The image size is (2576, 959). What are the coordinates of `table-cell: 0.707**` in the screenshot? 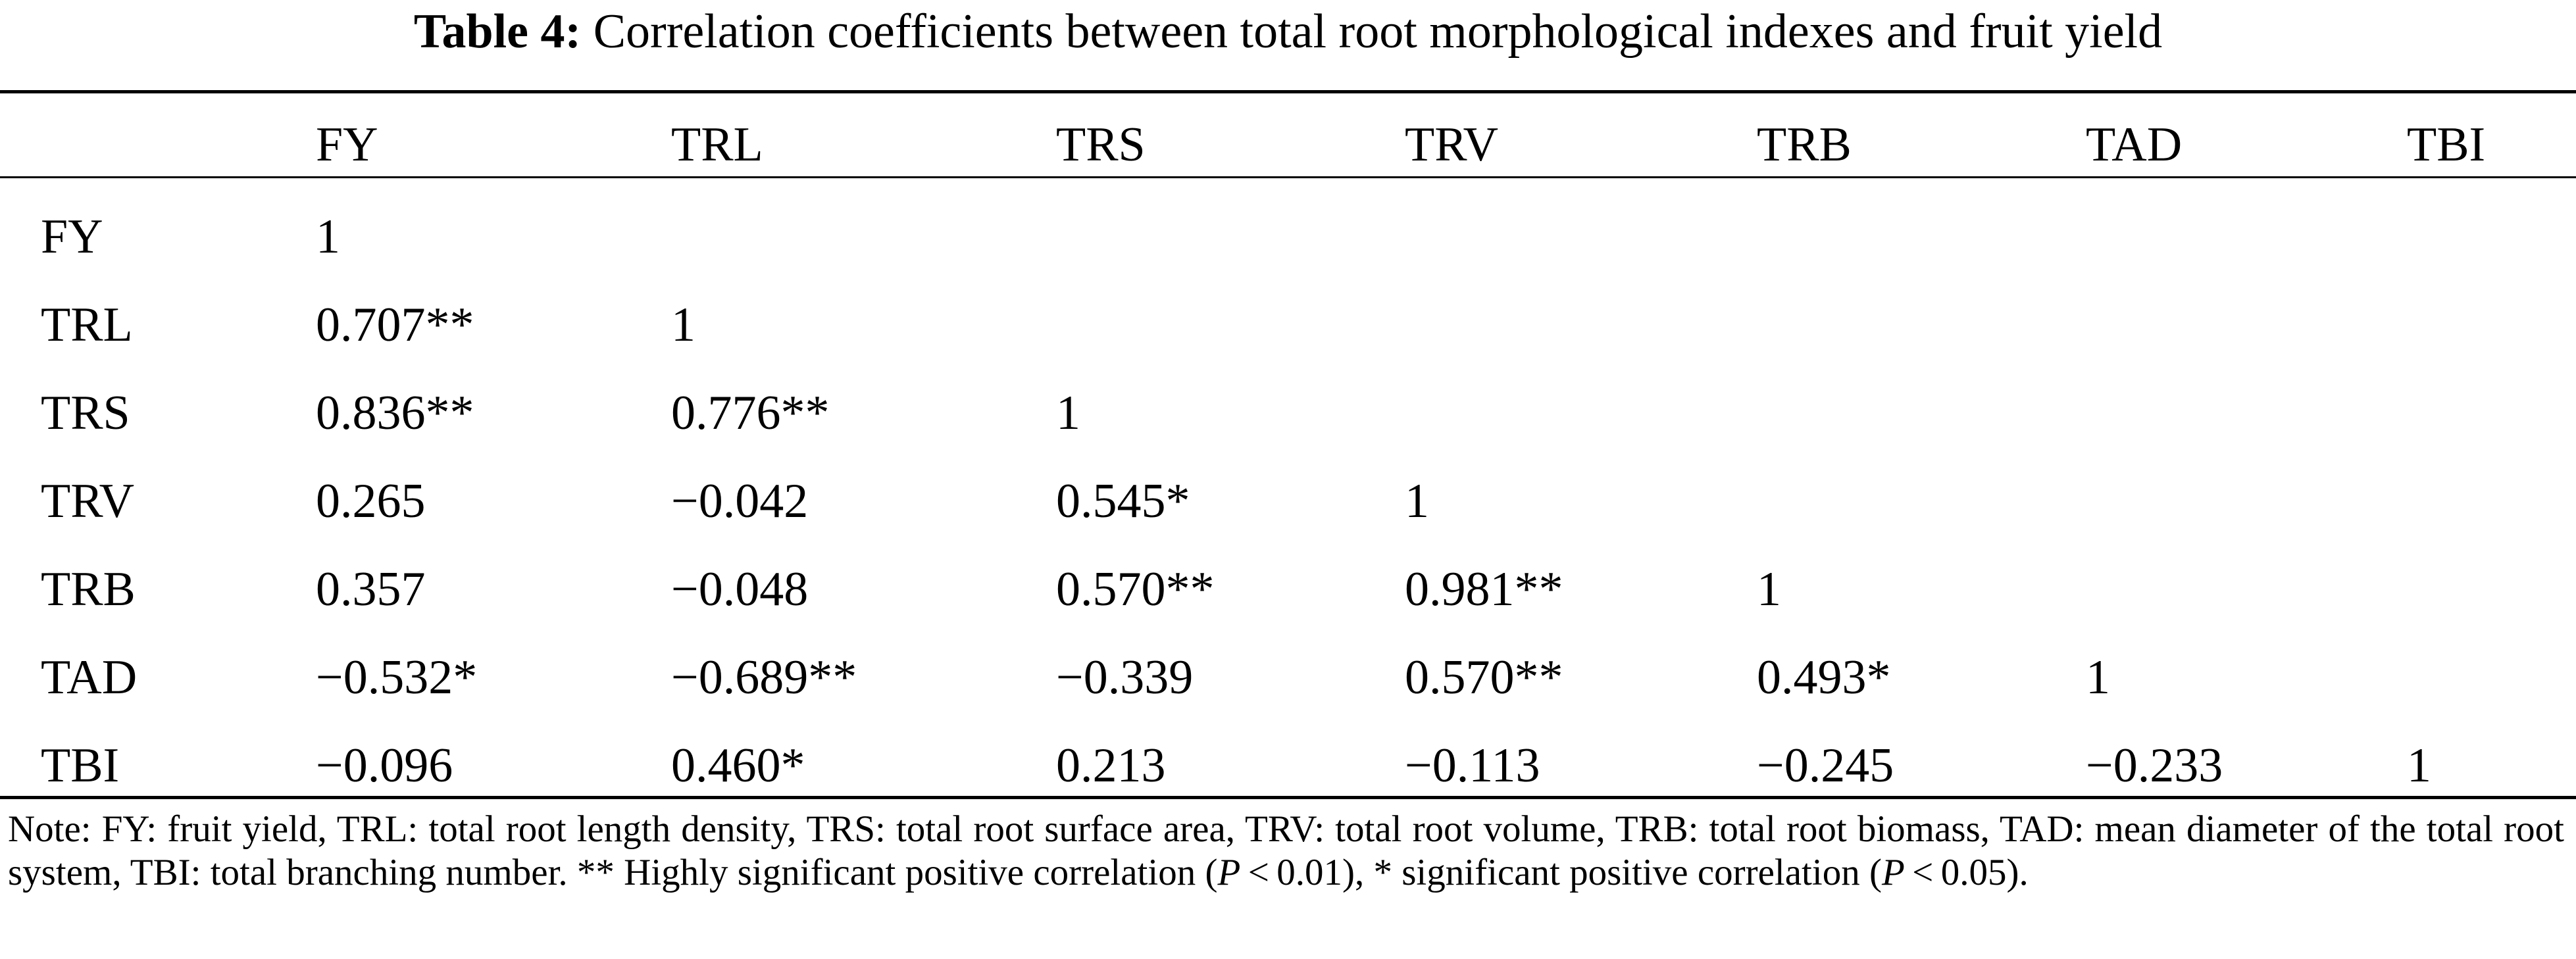 It's located at (395, 325).